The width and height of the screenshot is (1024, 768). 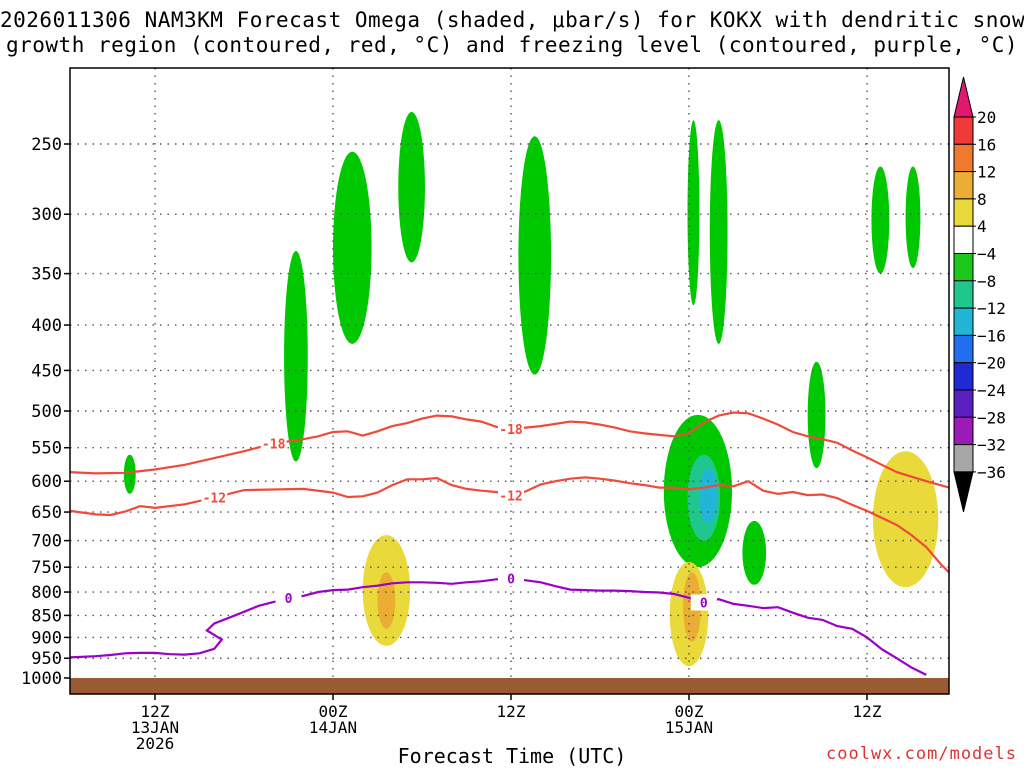 What do you see at coordinates (991, 308) in the screenshot?
I see `colorbar-label: −12` at bounding box center [991, 308].